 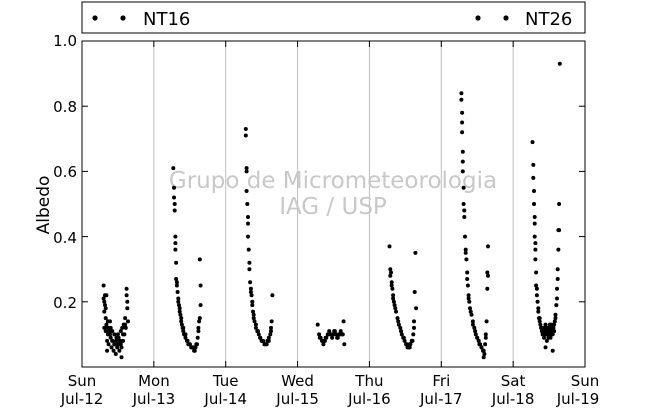 What do you see at coordinates (333, 181) in the screenshot?
I see `watermark-line-1: Grupo de Micrometeorologia` at bounding box center [333, 181].